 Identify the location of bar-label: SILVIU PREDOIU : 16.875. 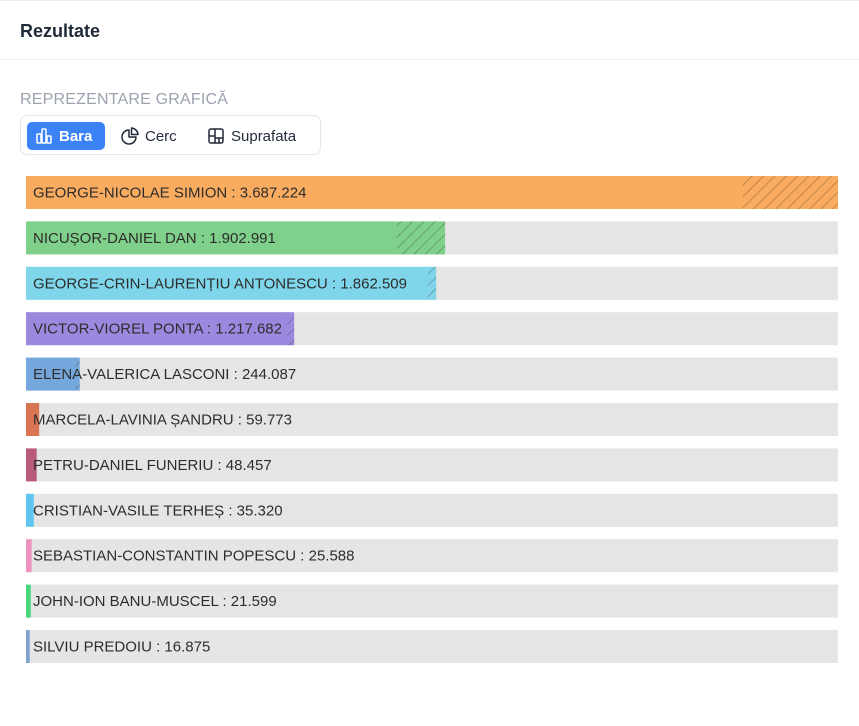
(121, 647).